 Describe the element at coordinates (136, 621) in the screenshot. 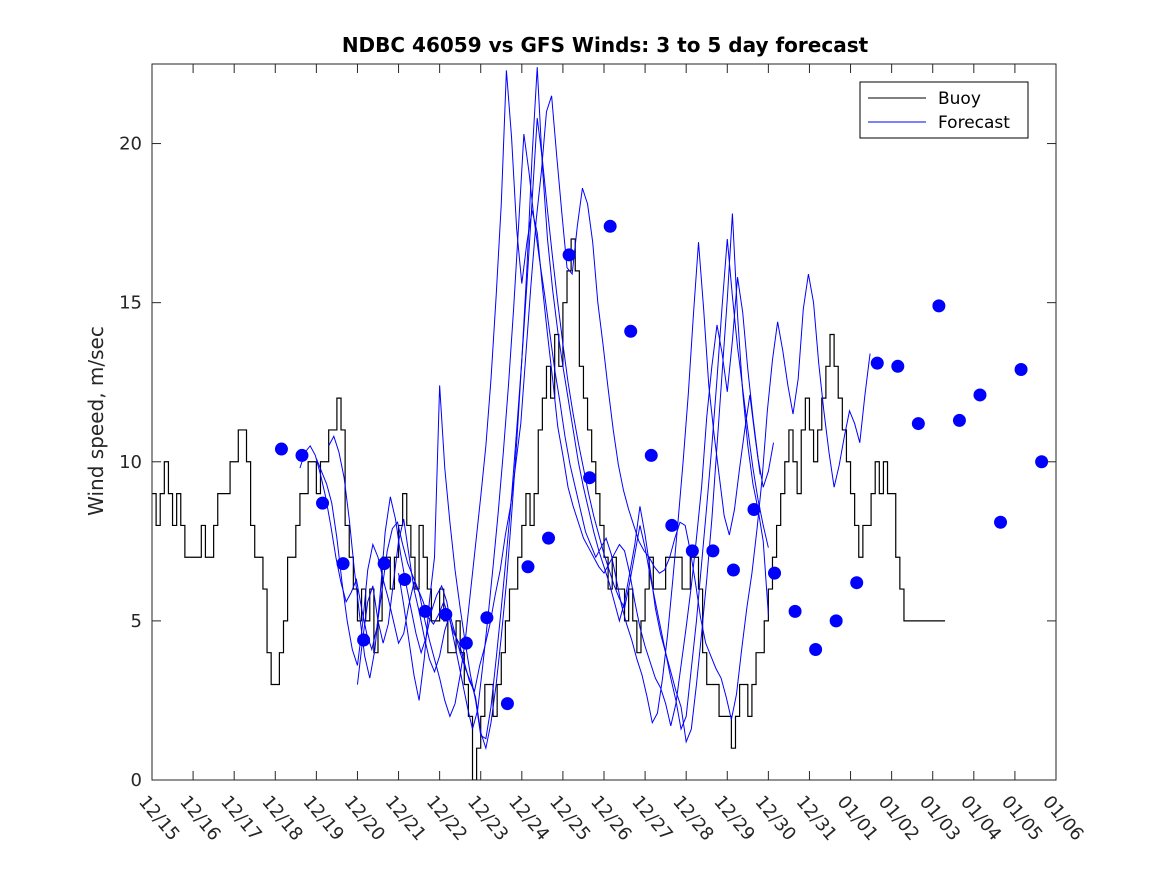

I see `y-tick-label: 5` at that location.